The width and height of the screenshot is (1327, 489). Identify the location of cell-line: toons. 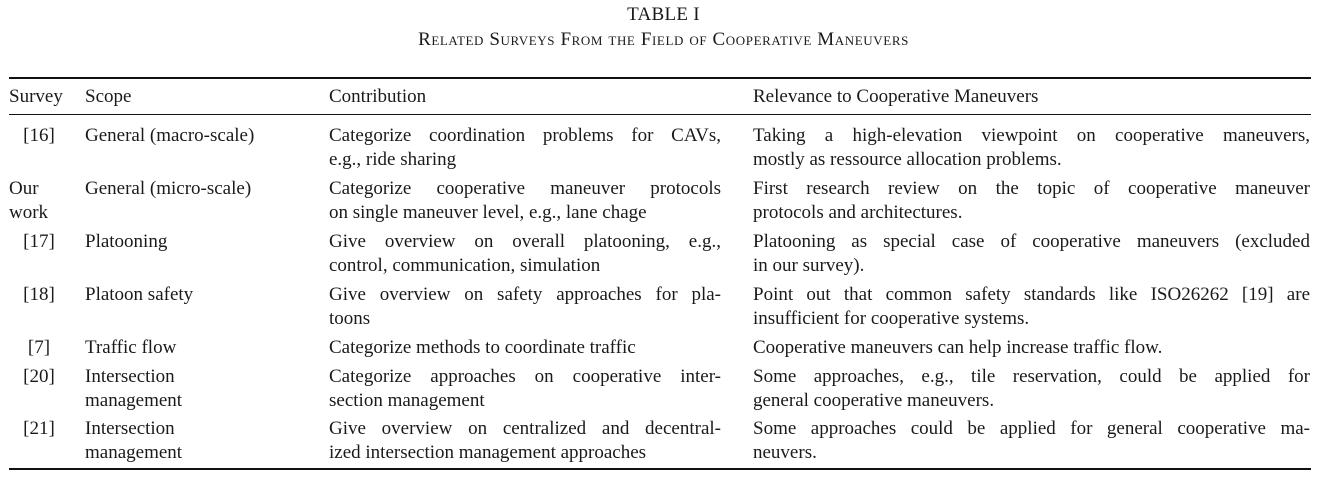
(350, 318).